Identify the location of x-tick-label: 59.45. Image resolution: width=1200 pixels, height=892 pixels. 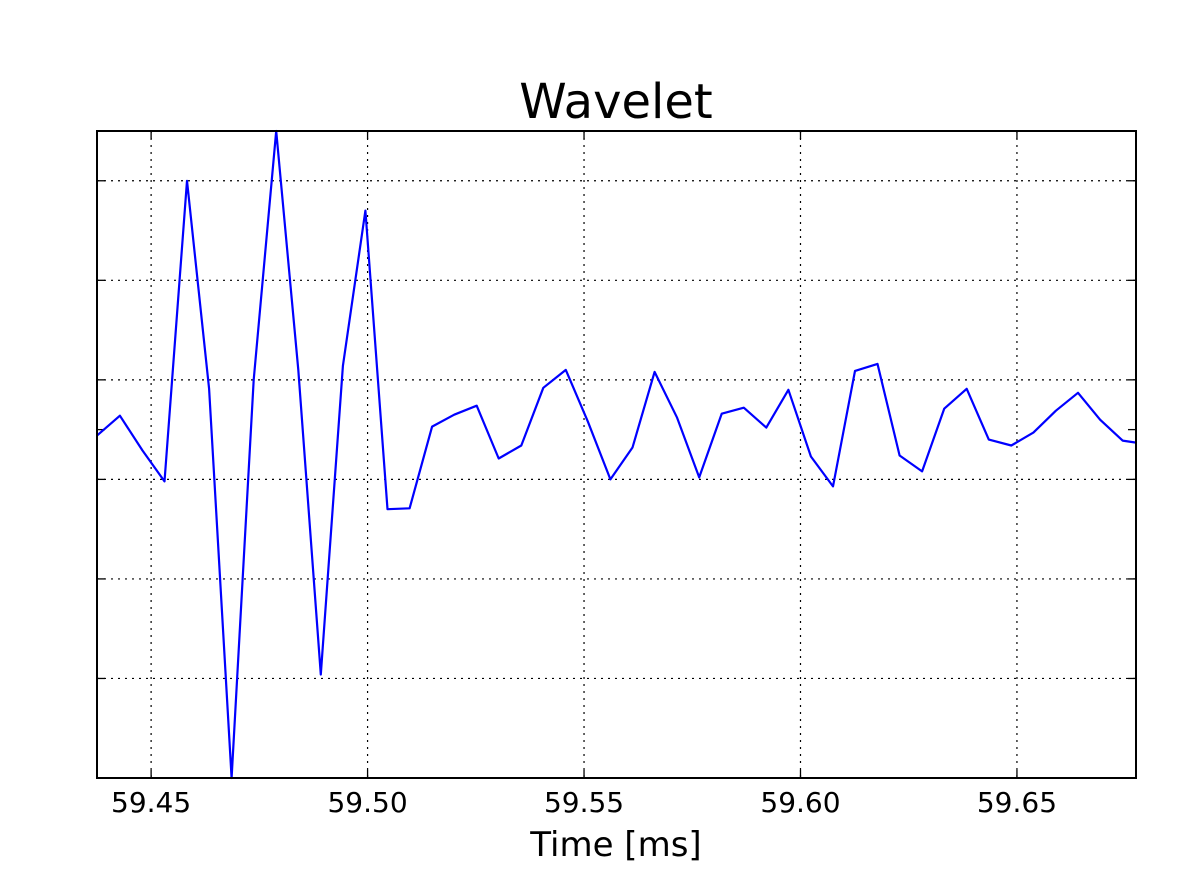
(151, 802).